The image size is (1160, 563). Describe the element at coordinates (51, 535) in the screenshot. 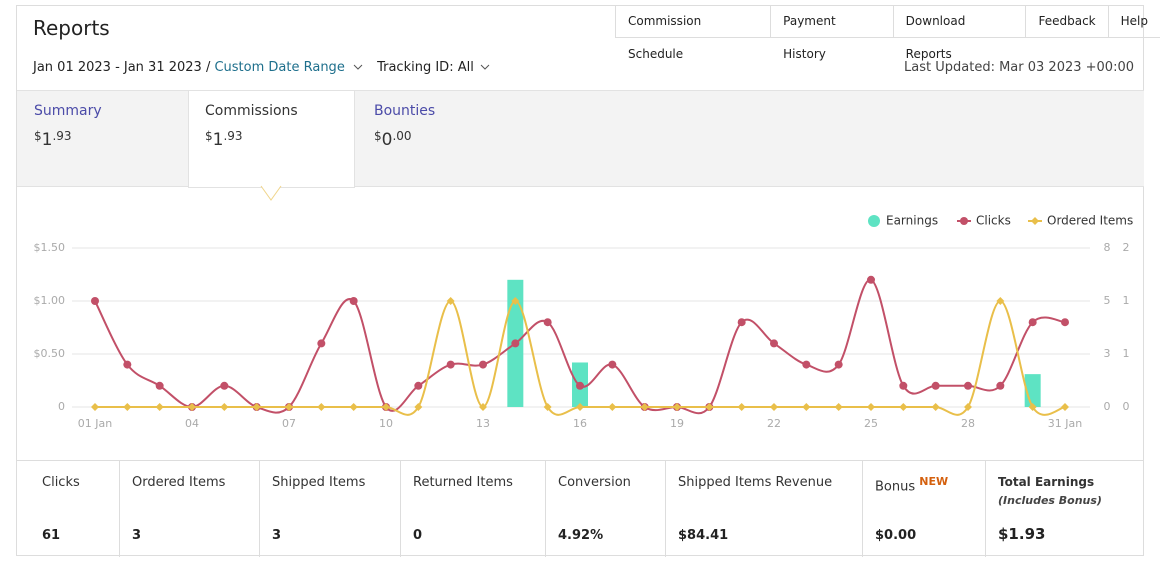

I see `stat-value: 61` at that location.